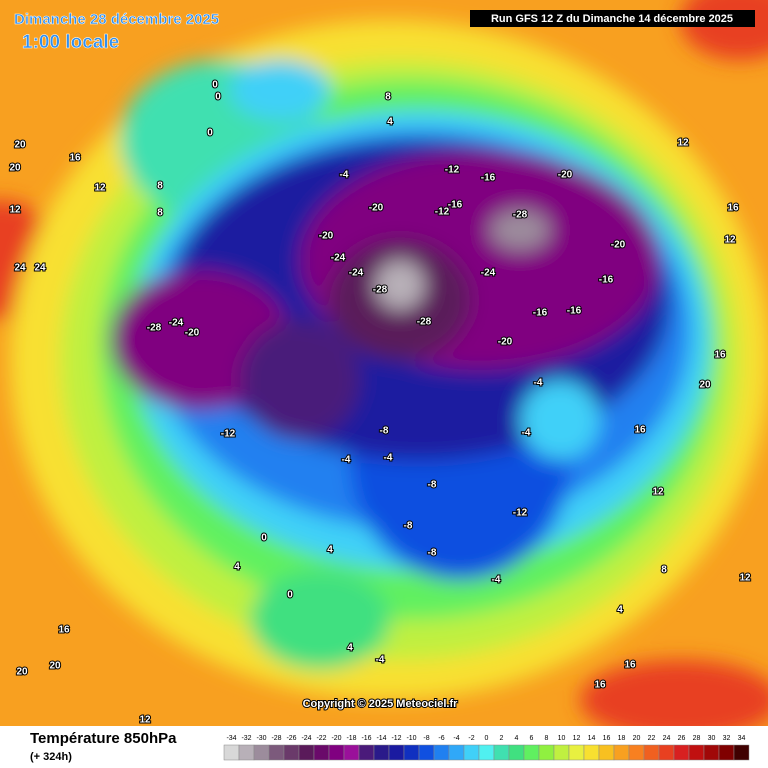 The width and height of the screenshot is (768, 768). What do you see at coordinates (291, 738) in the screenshot?
I see `scale-label: -26` at bounding box center [291, 738].